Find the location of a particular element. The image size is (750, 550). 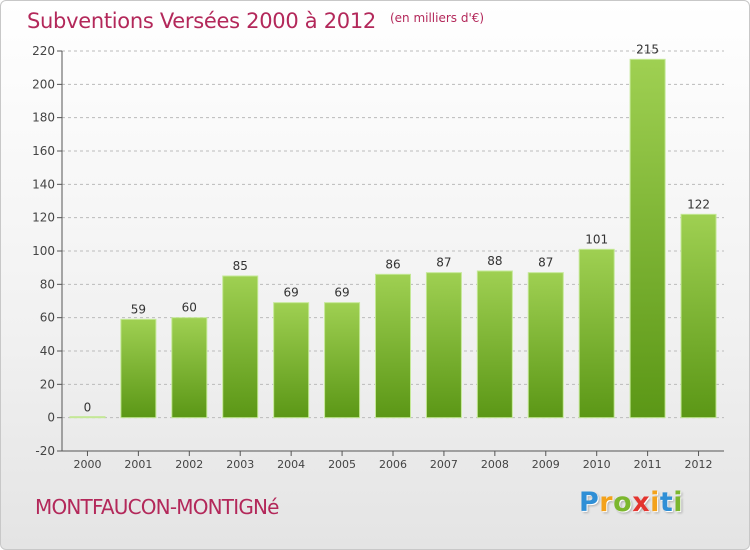

data-label: 122 is located at coordinates (698, 204).